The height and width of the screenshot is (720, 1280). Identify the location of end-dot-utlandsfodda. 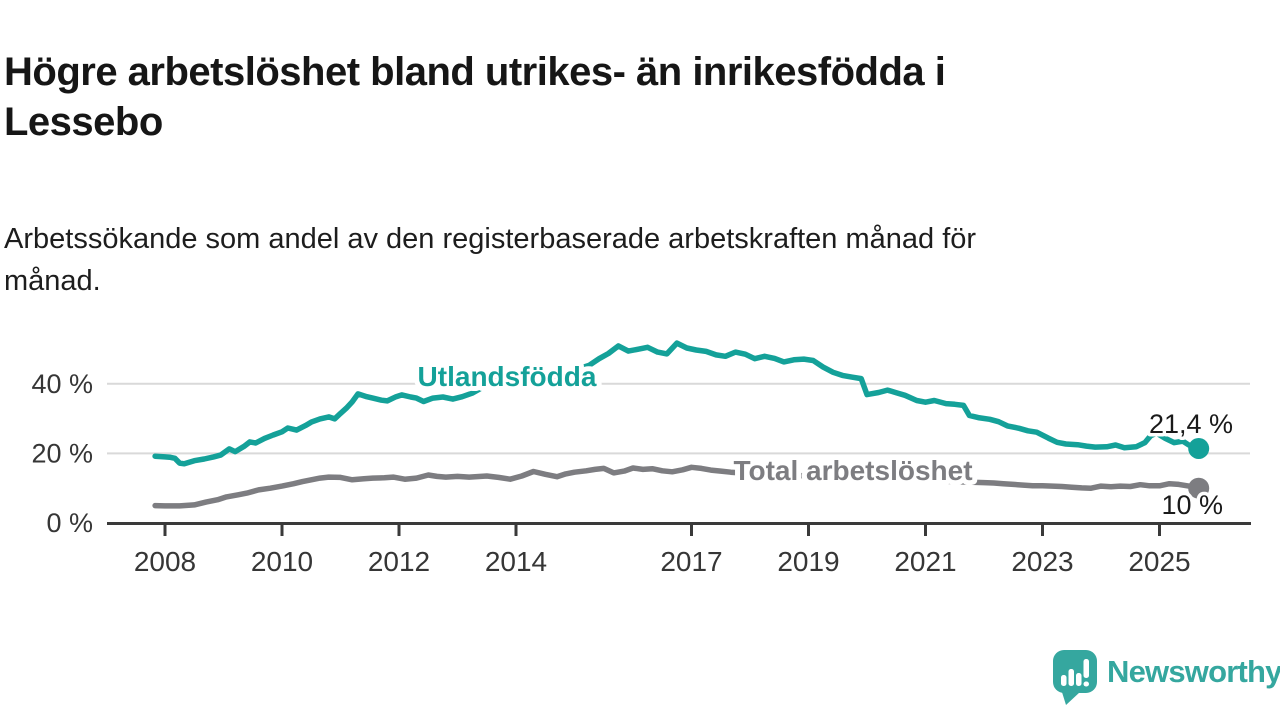
(1199, 448).